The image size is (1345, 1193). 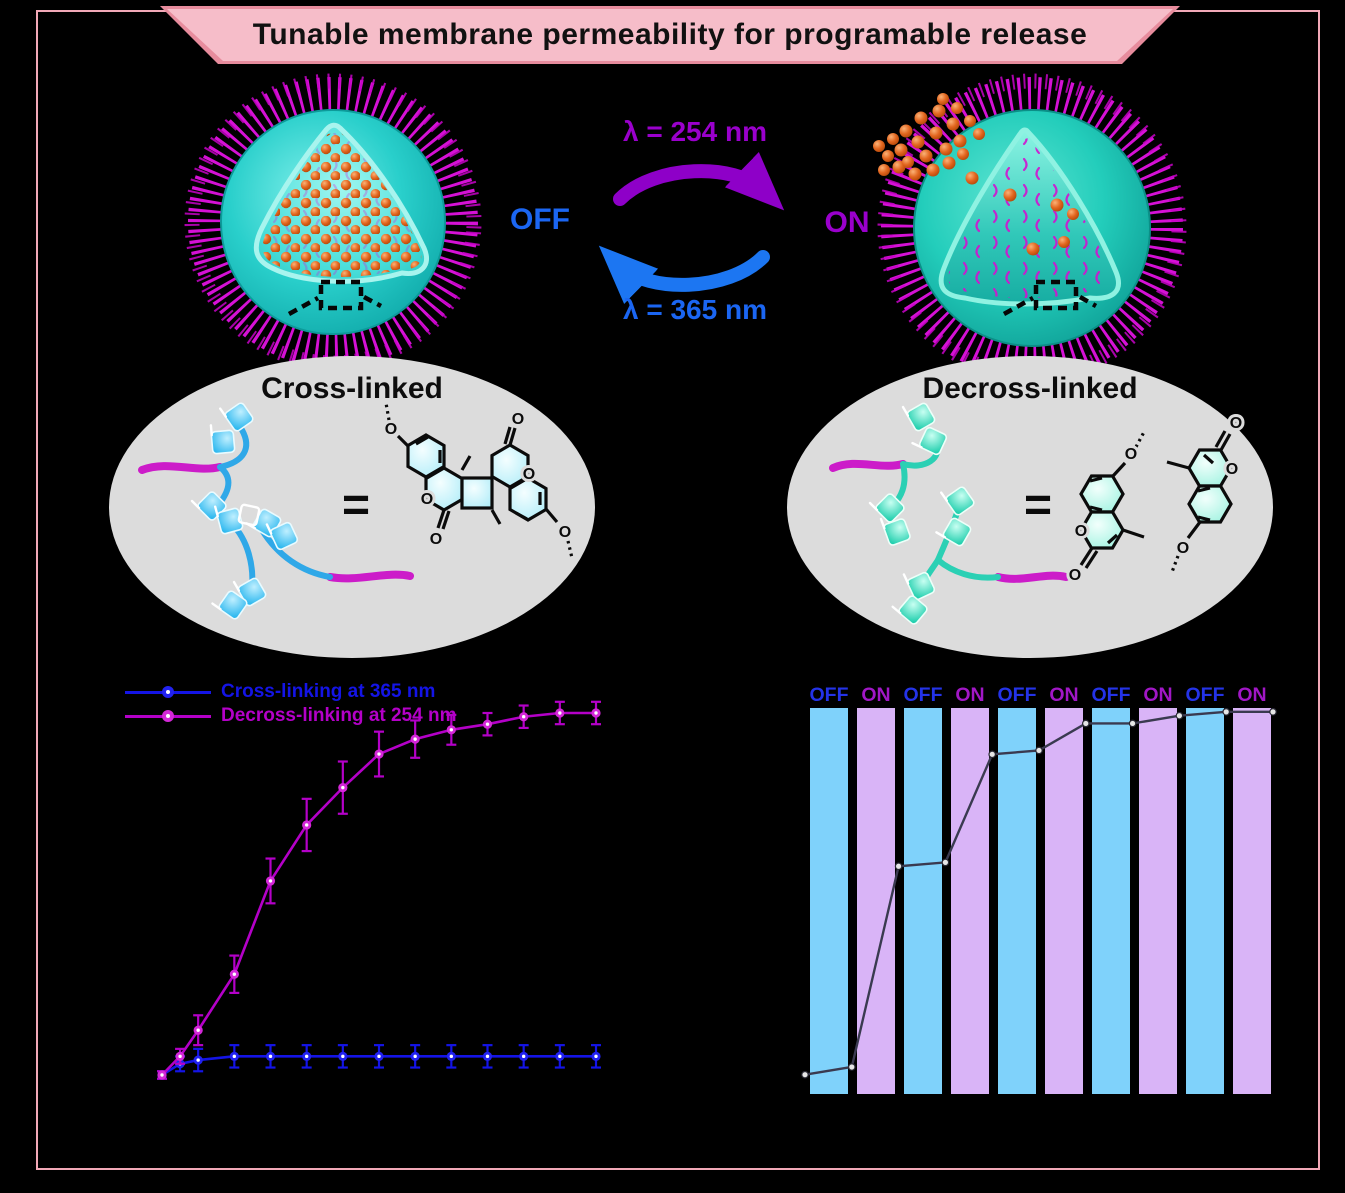 I want to click on crosslinked-panel-title: Cross-linked, so click(x=352, y=388).